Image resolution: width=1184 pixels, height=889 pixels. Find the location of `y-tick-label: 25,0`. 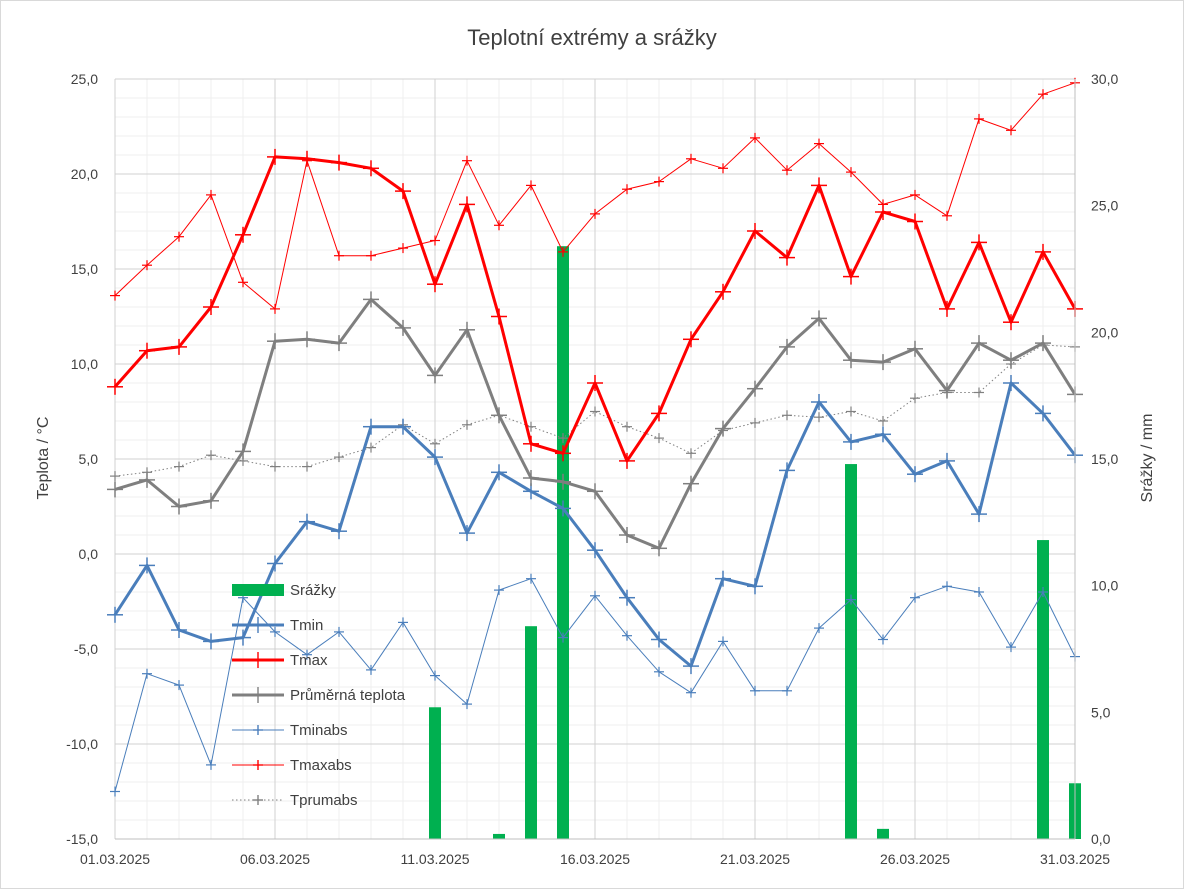

y-tick-label: 25,0 is located at coordinates (84, 79).